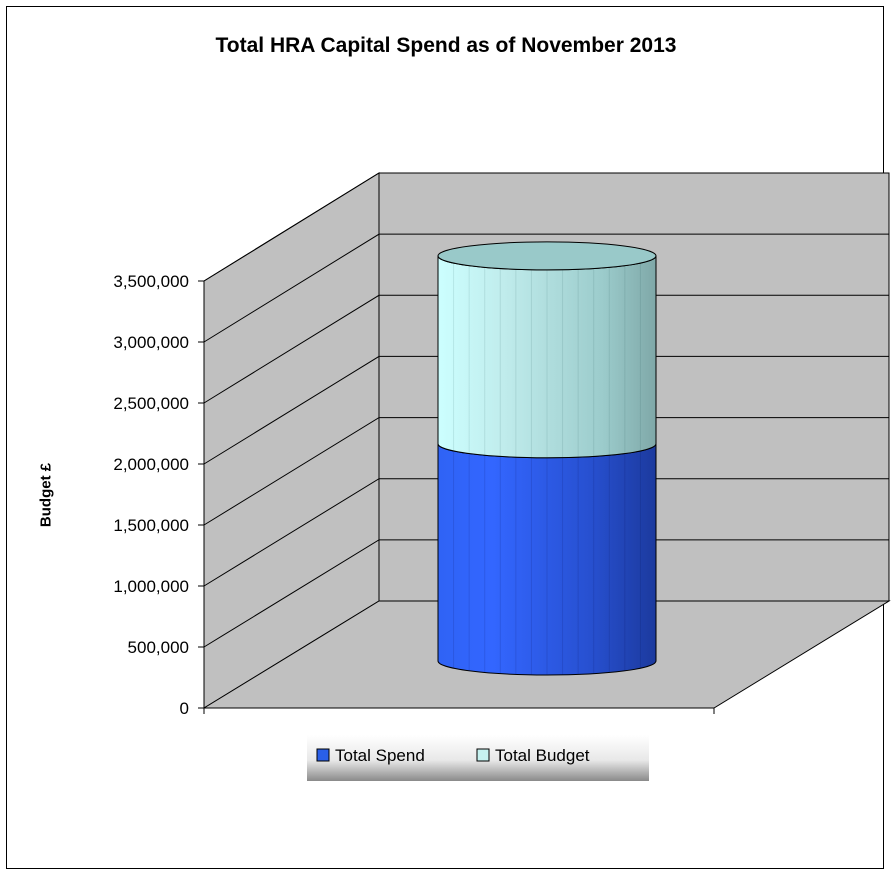  Describe the element at coordinates (483, 755) in the screenshot. I see `legend-swatch-total-budget` at that location.